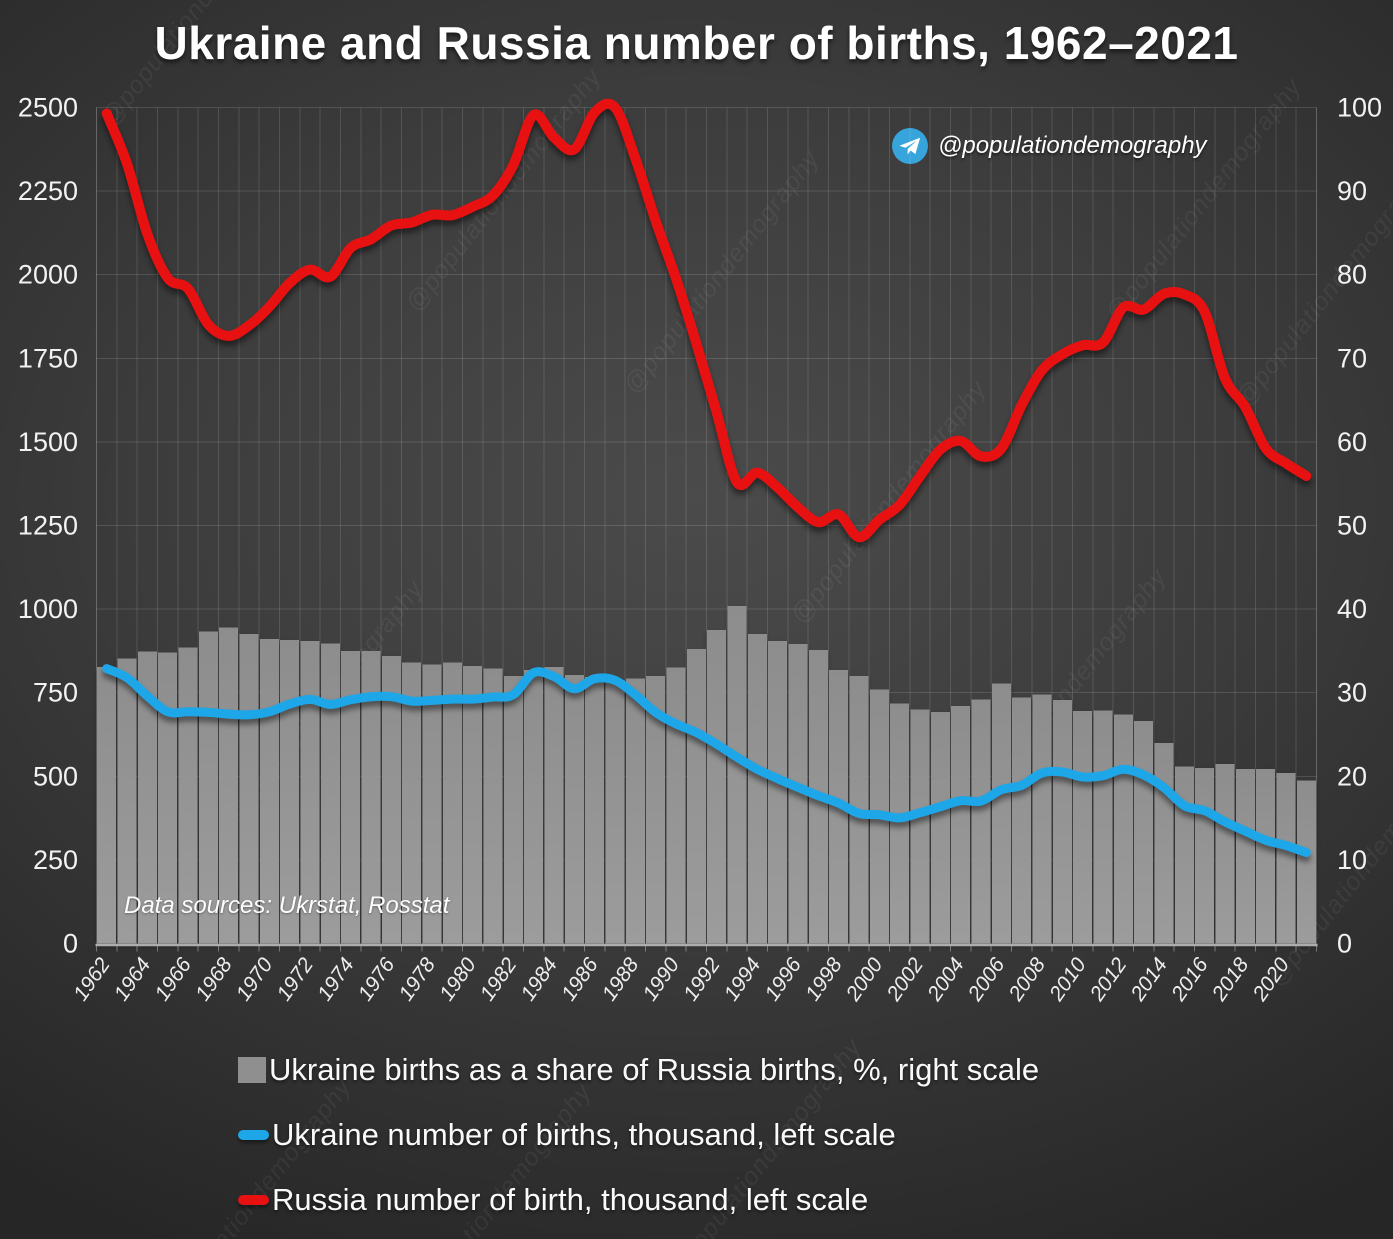 This screenshot has width=1393, height=1239. Describe the element at coordinates (1352, 776) in the screenshot. I see `svg-text: 20` at that location.